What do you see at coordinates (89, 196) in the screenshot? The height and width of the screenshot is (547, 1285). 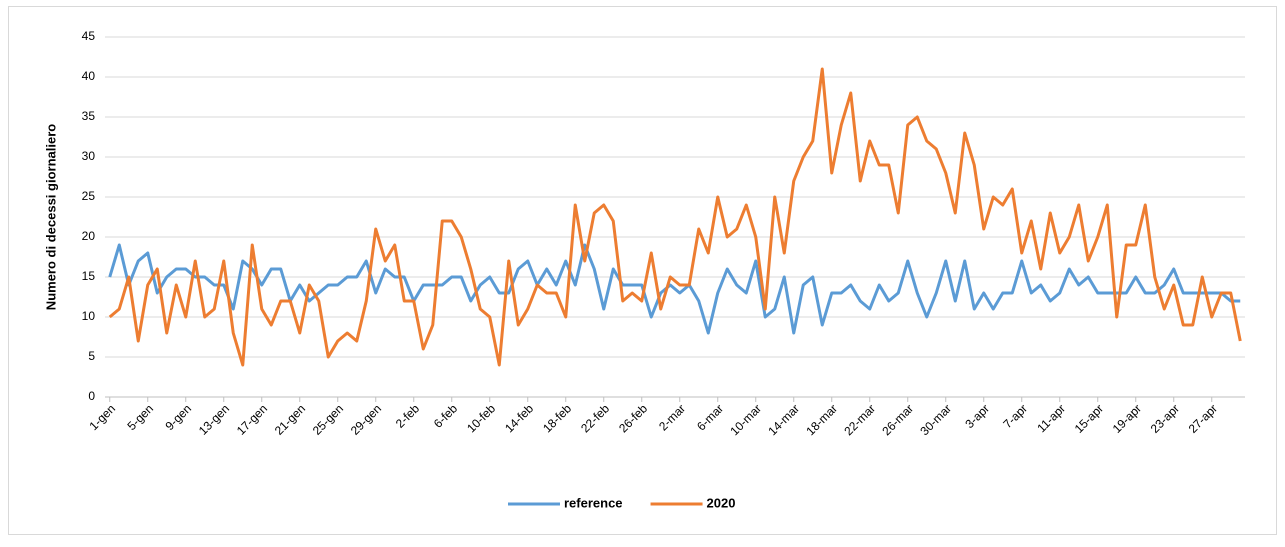 I see `y-tick-label: 25` at bounding box center [89, 196].